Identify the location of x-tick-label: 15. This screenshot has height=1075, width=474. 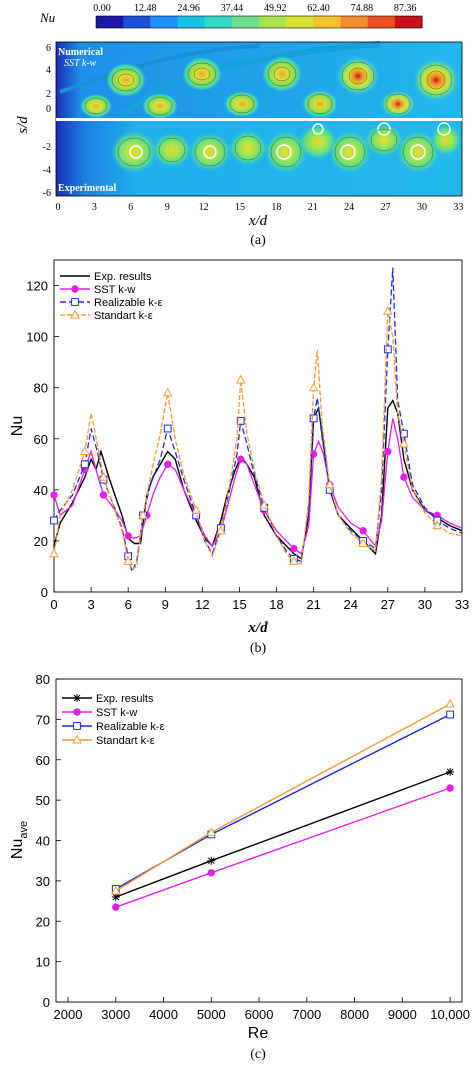
(239, 604).